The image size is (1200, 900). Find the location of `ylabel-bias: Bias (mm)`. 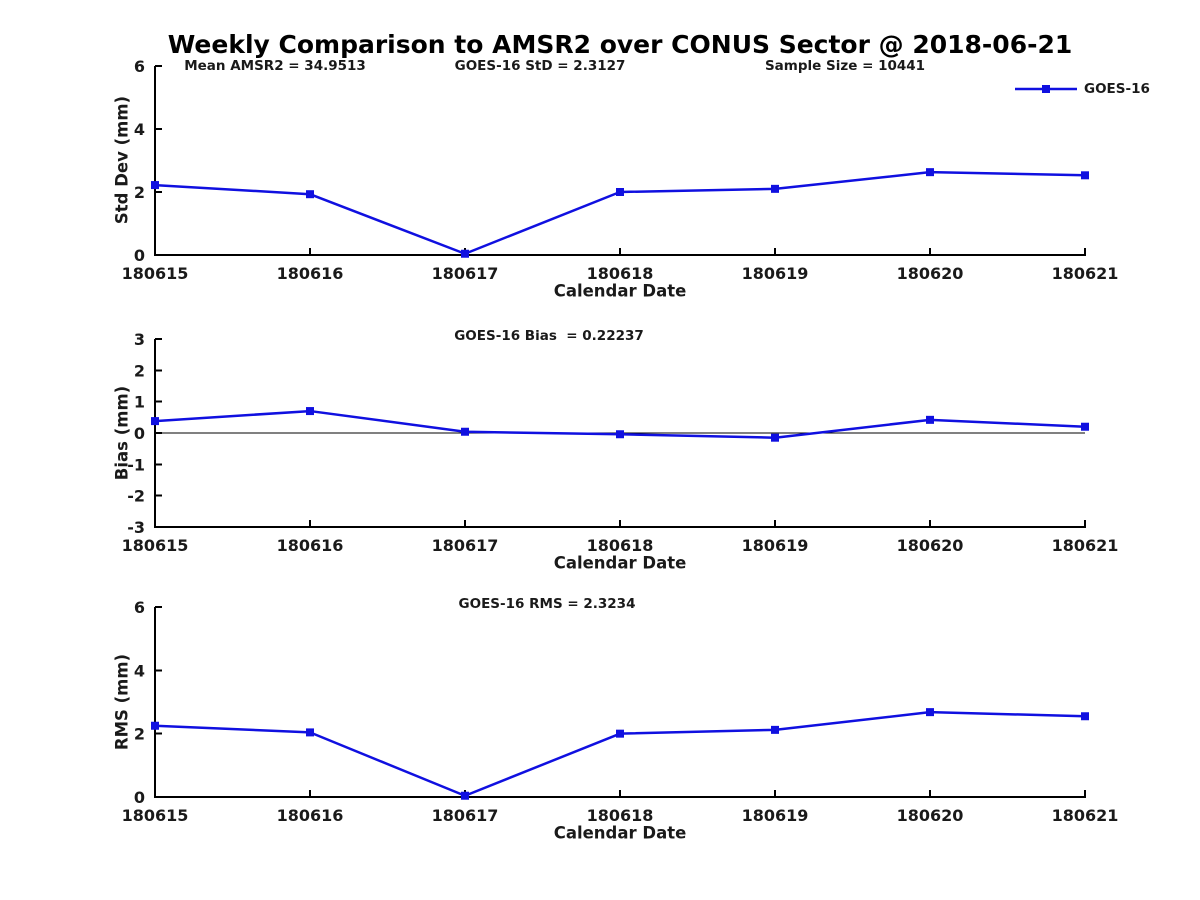

ylabel-bias: Bias (mm) is located at coordinates (122, 433).